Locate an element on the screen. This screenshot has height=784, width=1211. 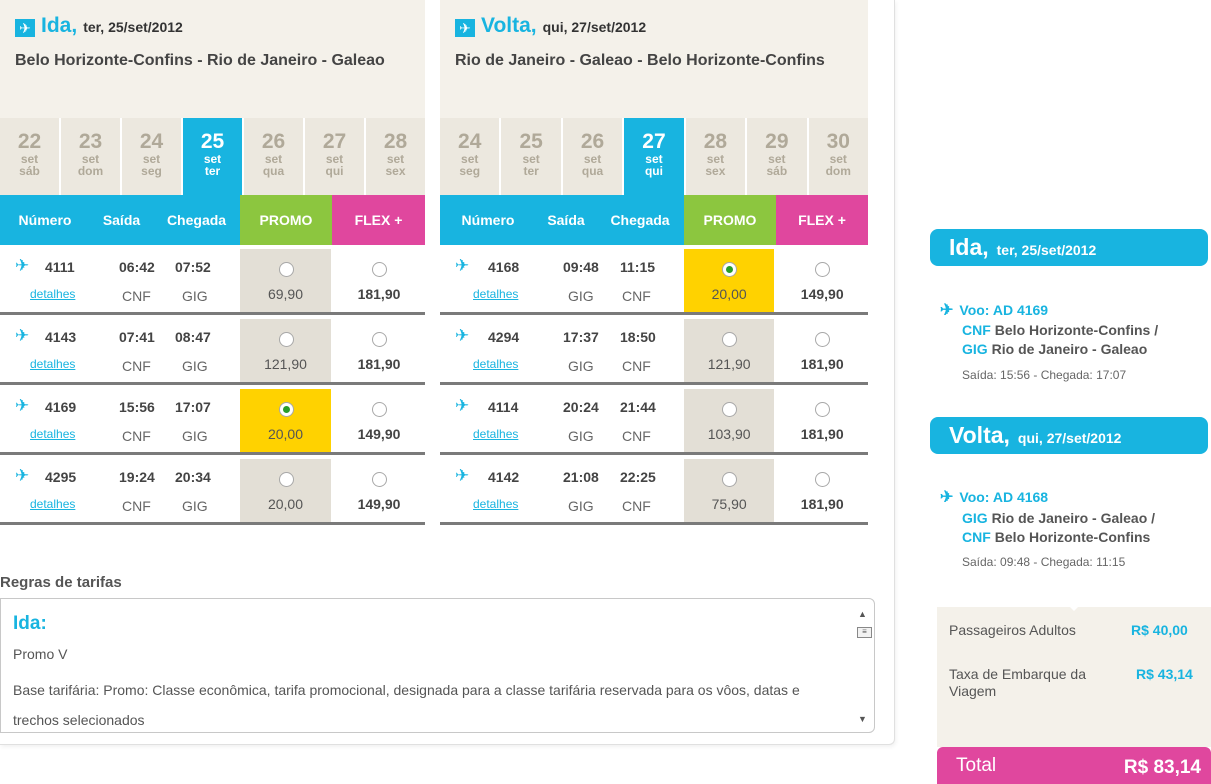
departure-time: 09:48 is located at coordinates (581, 267).